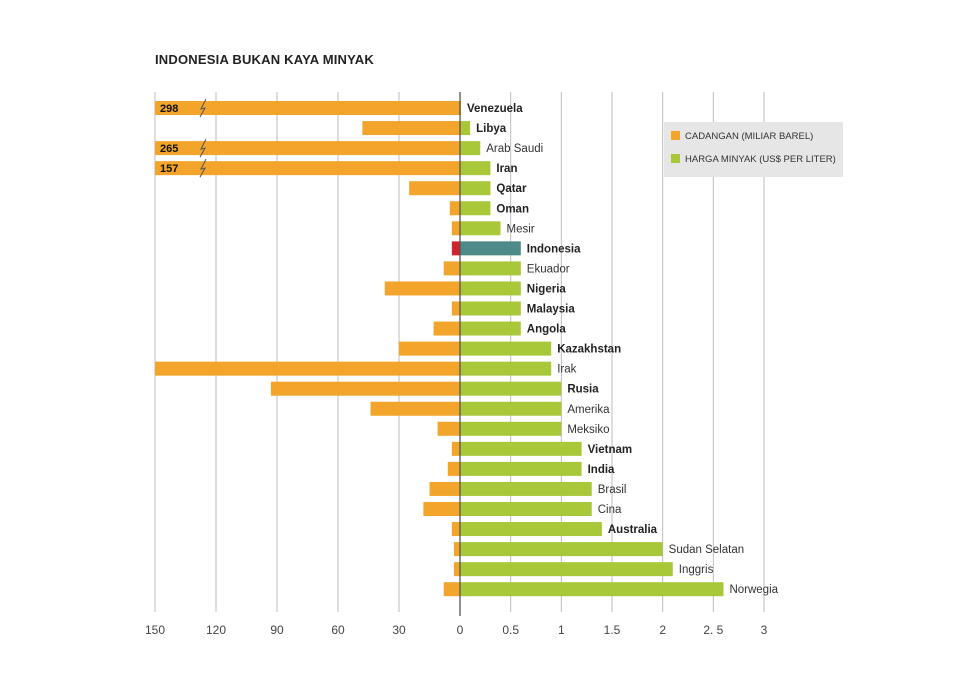 Image resolution: width=975 pixels, height=690 pixels. Describe the element at coordinates (455, 448) in the screenshot. I see `bar-reserves-vietnam` at that location.